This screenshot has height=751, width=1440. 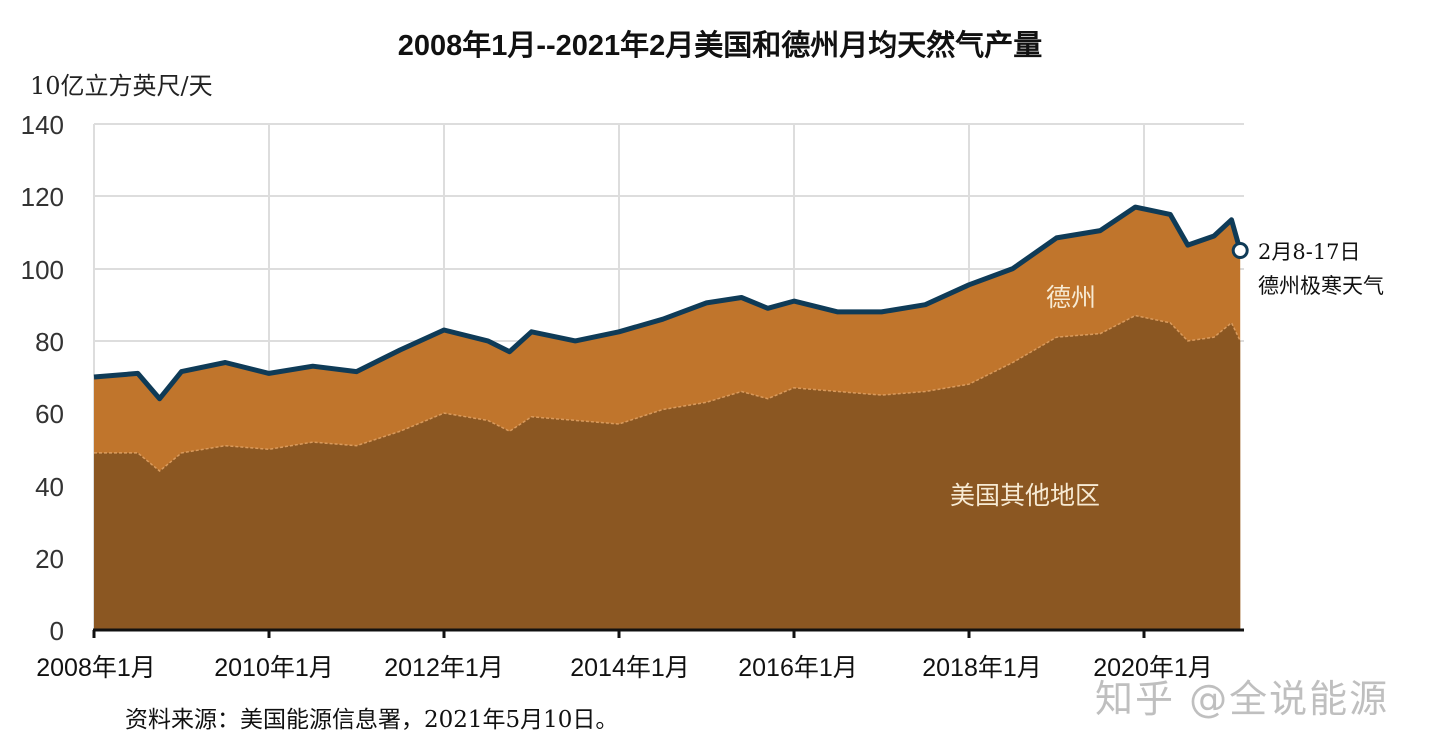 I want to click on texas-area-label: 德州, so click(x=1071, y=297).